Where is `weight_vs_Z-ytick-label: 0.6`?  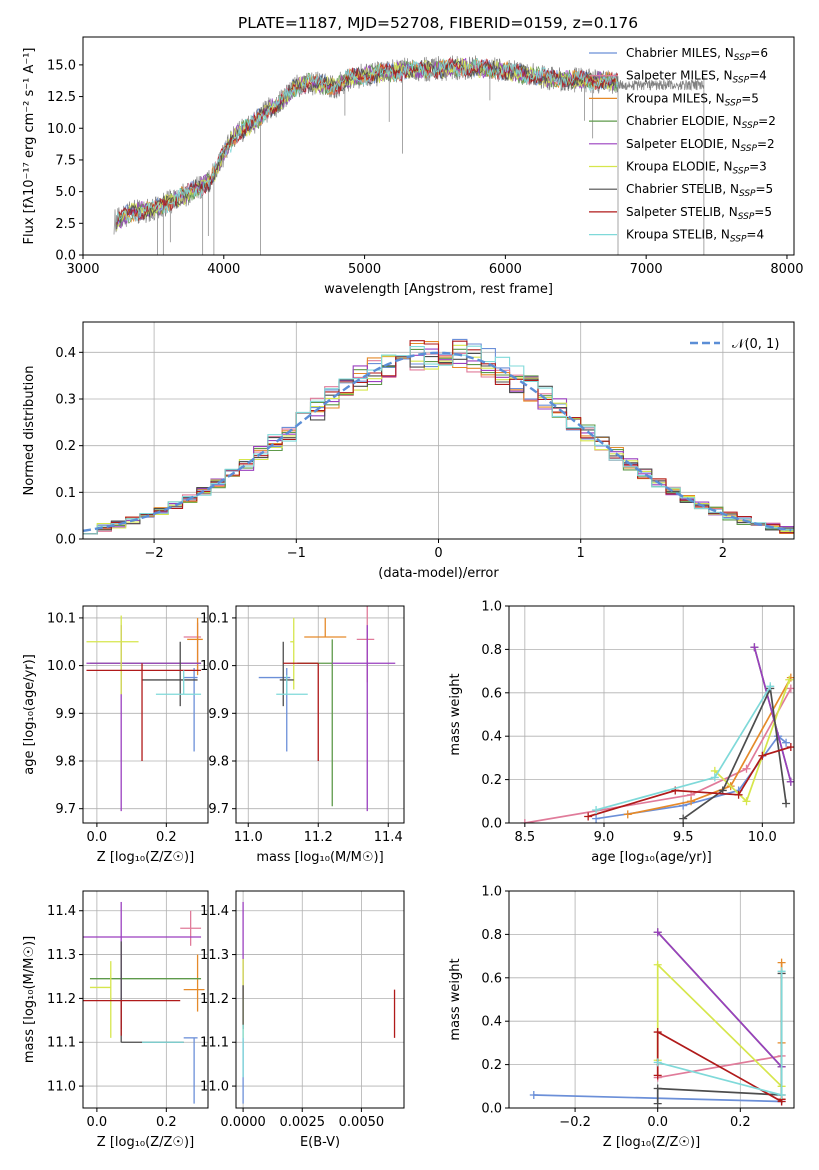 weight_vs_Z-ytick-label: 0.6 is located at coordinates (491, 978).